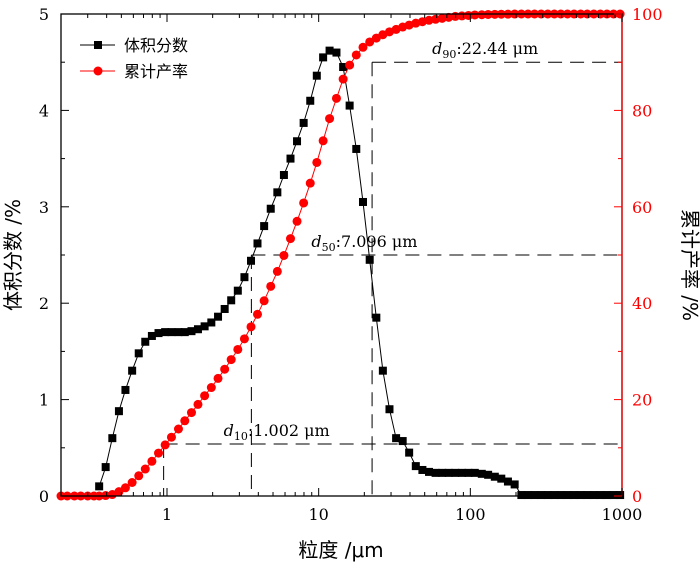 The width and height of the screenshot is (700, 572). Describe the element at coordinates (44, 303) in the screenshot. I see `y-left-tick-label: 2` at that location.